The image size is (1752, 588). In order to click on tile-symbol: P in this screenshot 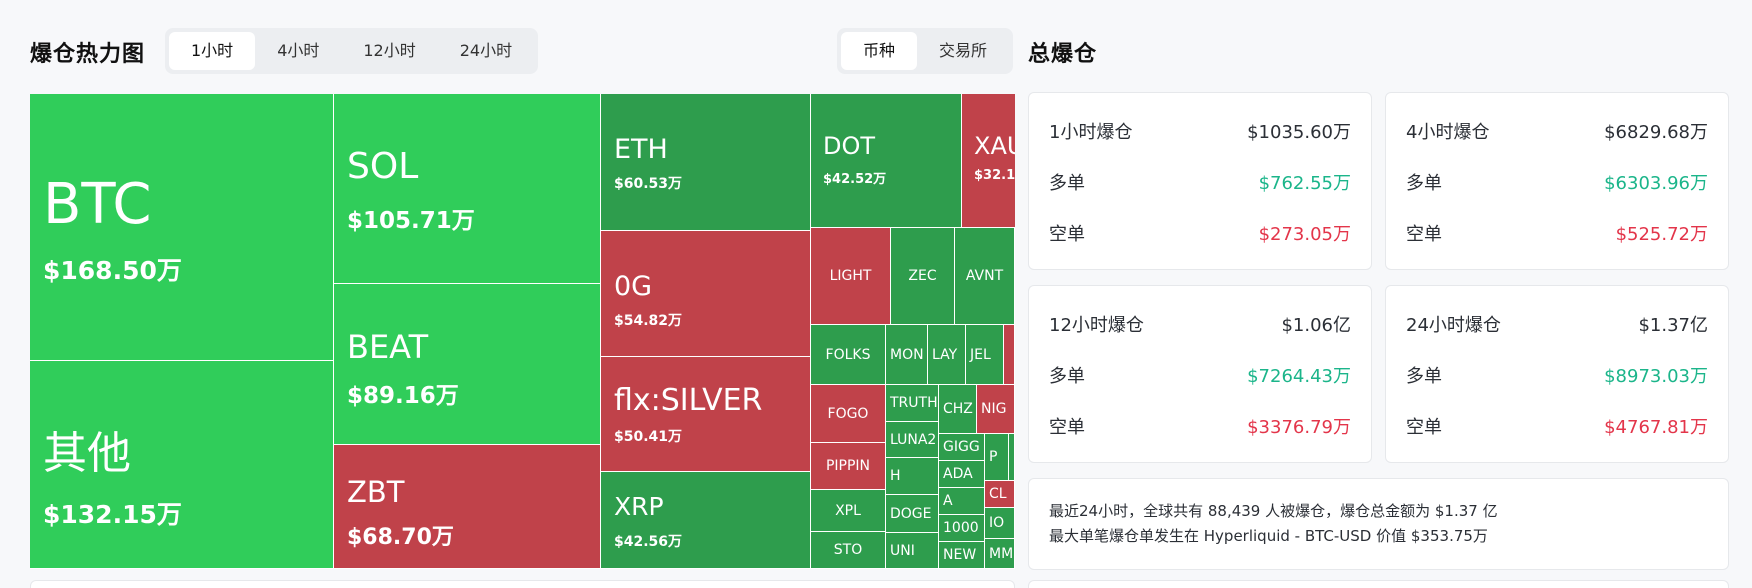, I will do `click(993, 457)`.